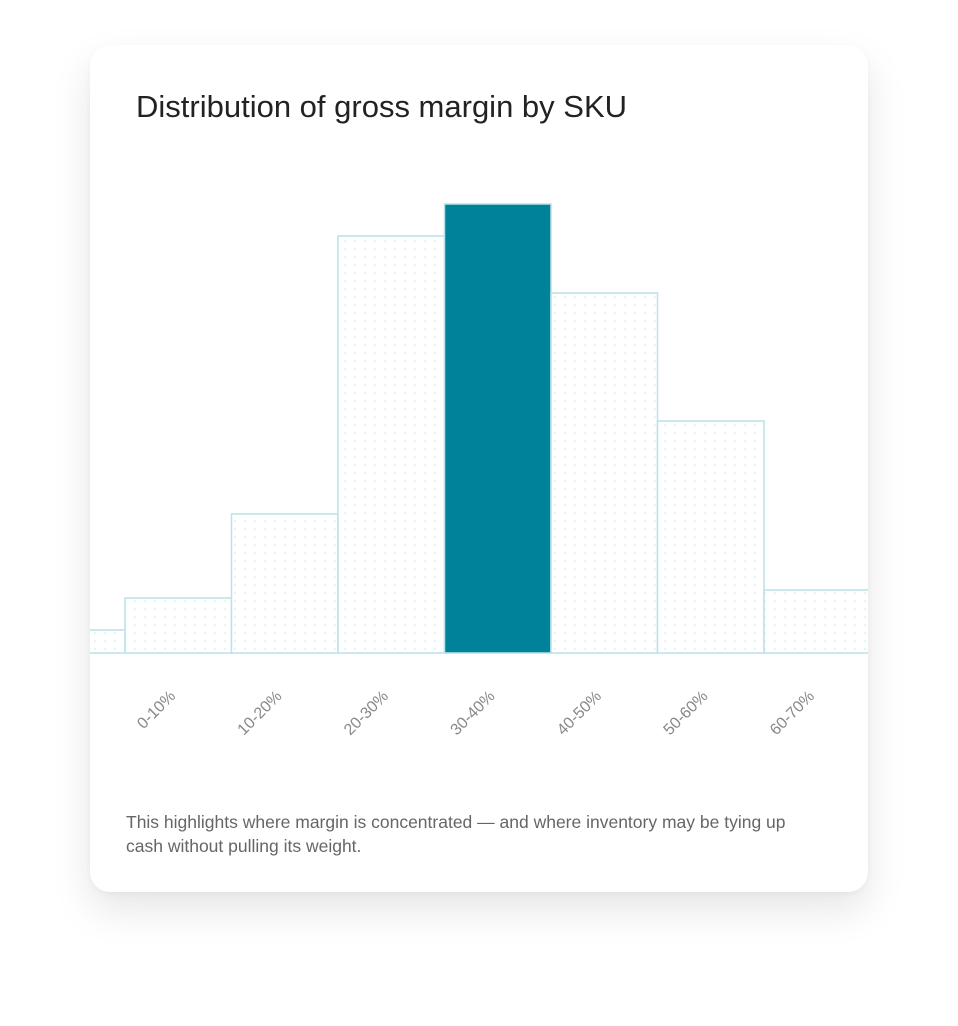 Image resolution: width=958 pixels, height=1026 pixels. What do you see at coordinates (792, 713) in the screenshot?
I see `x-tick-label: 60-70%` at bounding box center [792, 713].